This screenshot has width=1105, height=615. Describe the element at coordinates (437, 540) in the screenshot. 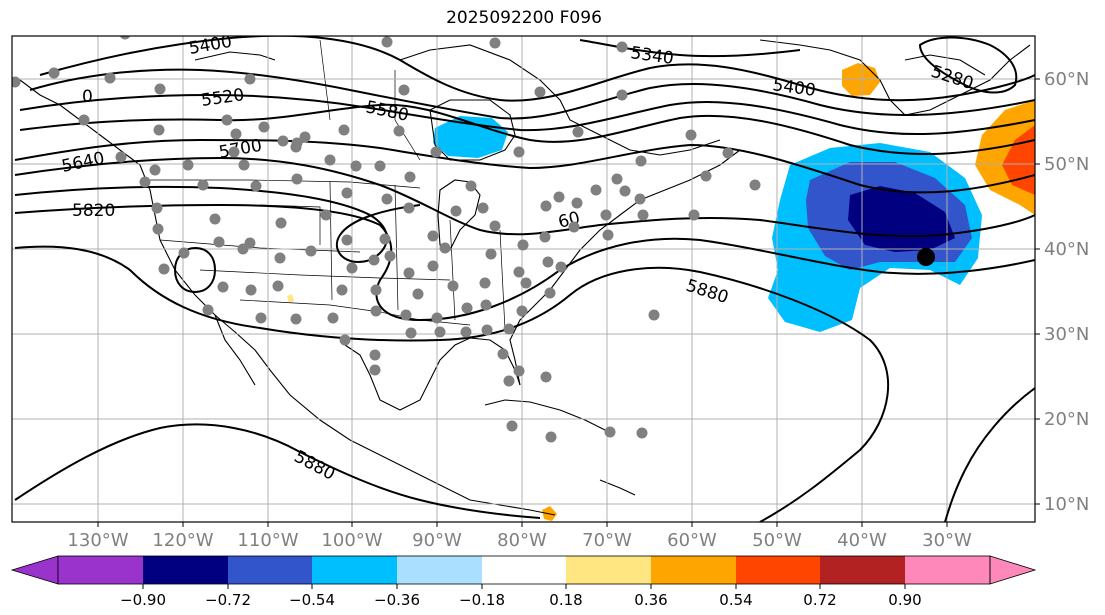

I see `lon-label: 90°W` at that location.